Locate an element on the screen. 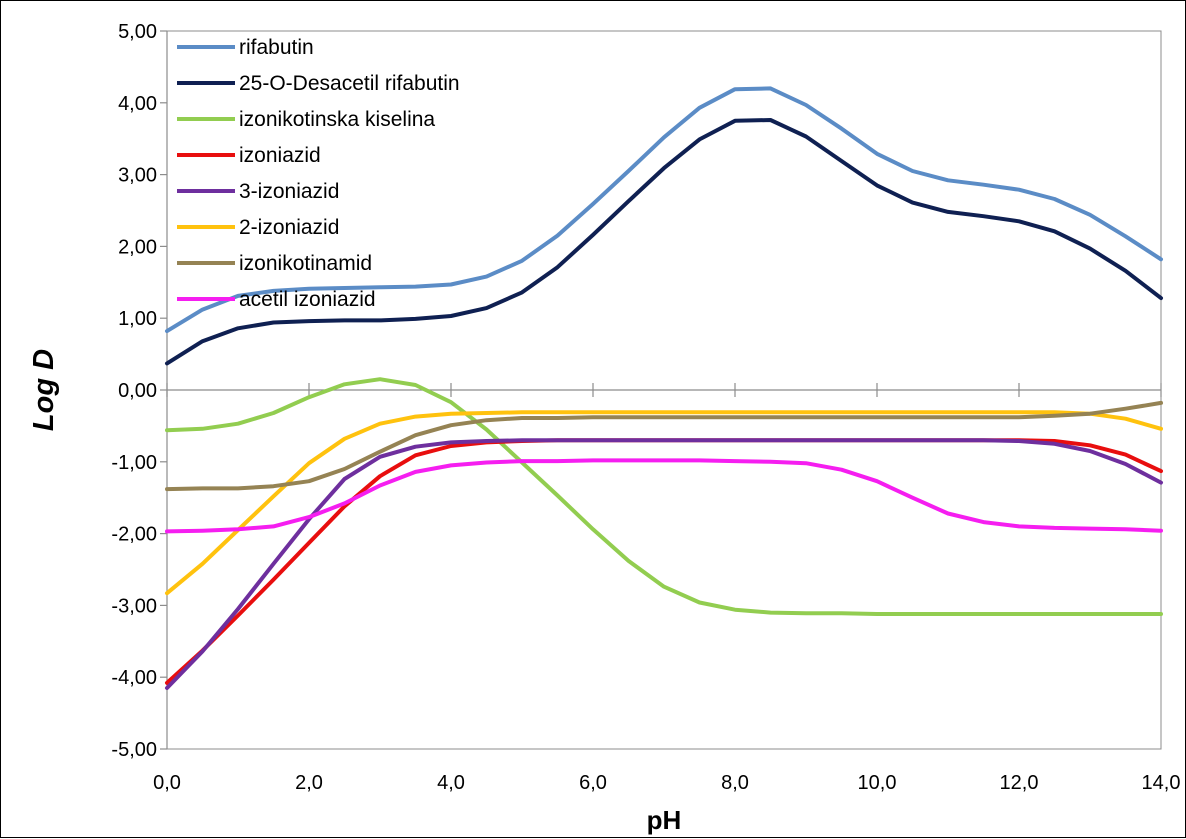  x-tick-label: 2,0 is located at coordinates (309, 783).